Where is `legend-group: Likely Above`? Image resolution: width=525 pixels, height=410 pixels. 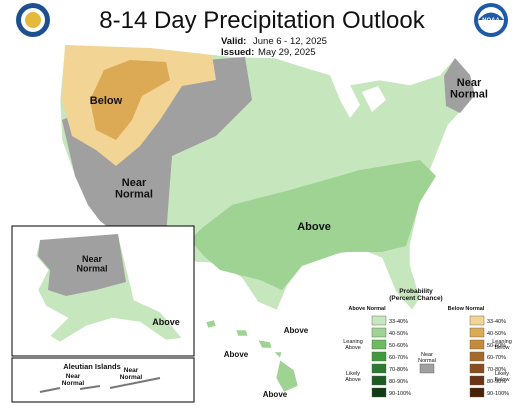 legend-group: Likely Above is located at coordinates (353, 377).